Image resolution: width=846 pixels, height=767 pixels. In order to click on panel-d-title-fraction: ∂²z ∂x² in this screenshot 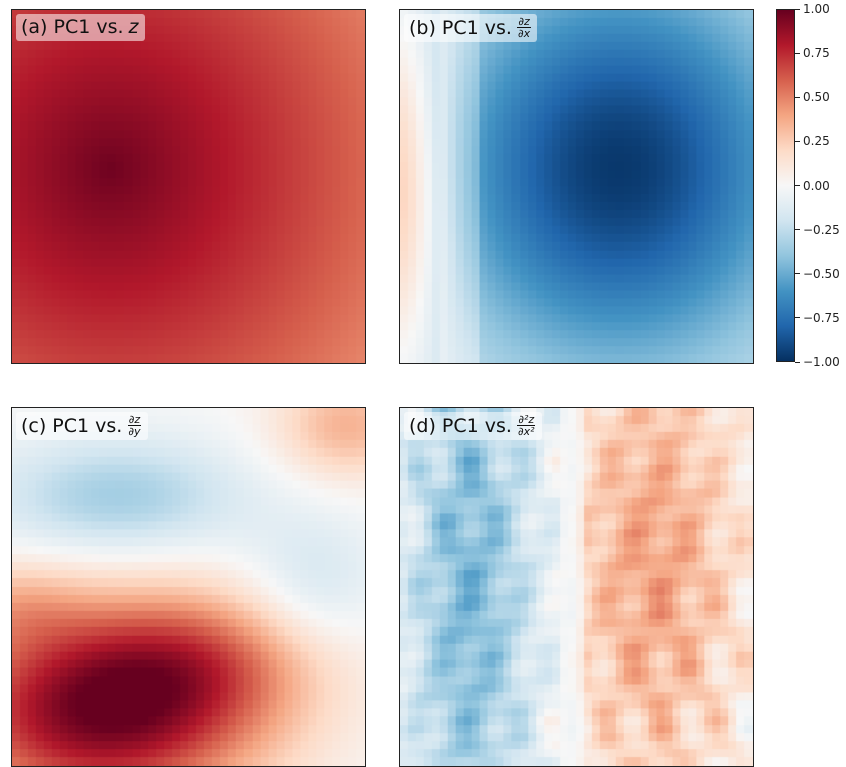, I will do `click(526, 425)`.